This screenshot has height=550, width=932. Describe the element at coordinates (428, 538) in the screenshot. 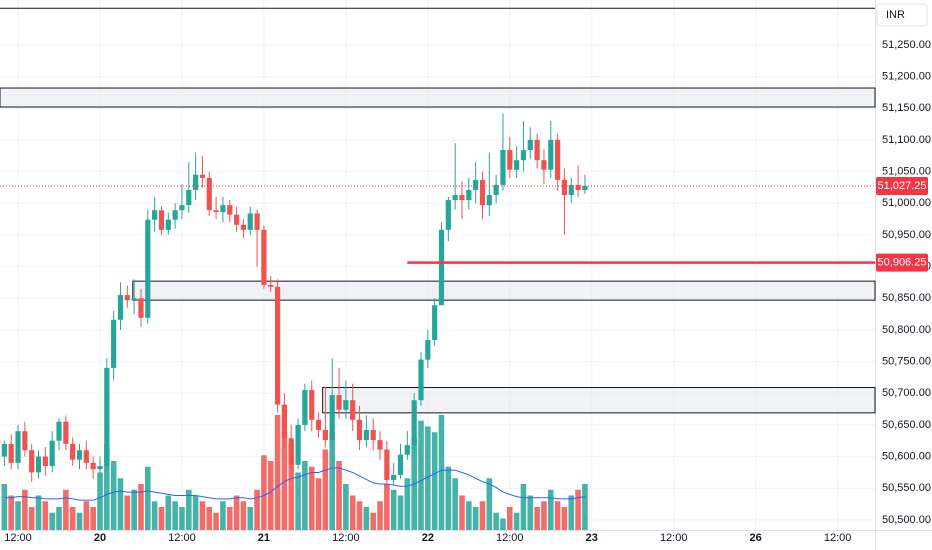

I see `x-tick-label: 22` at that location.